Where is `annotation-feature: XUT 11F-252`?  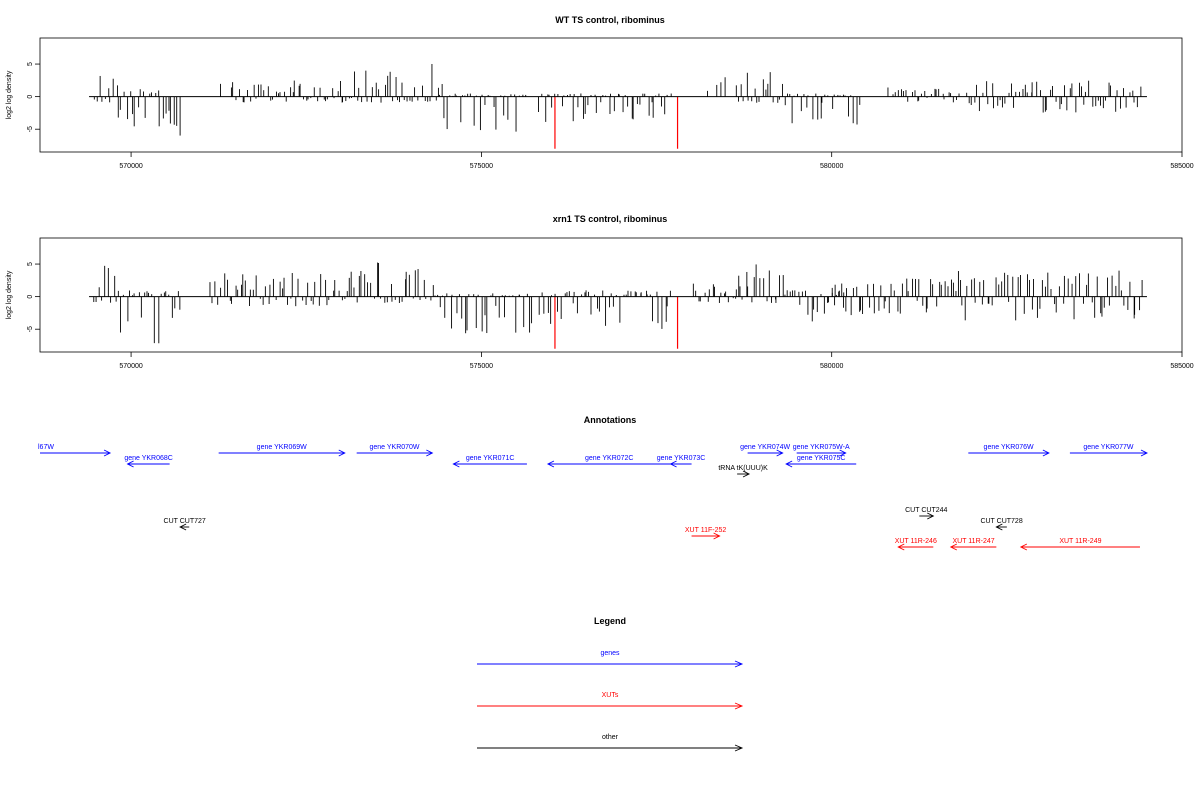
annotation-feature: XUT 11F-252 is located at coordinates (705, 533).